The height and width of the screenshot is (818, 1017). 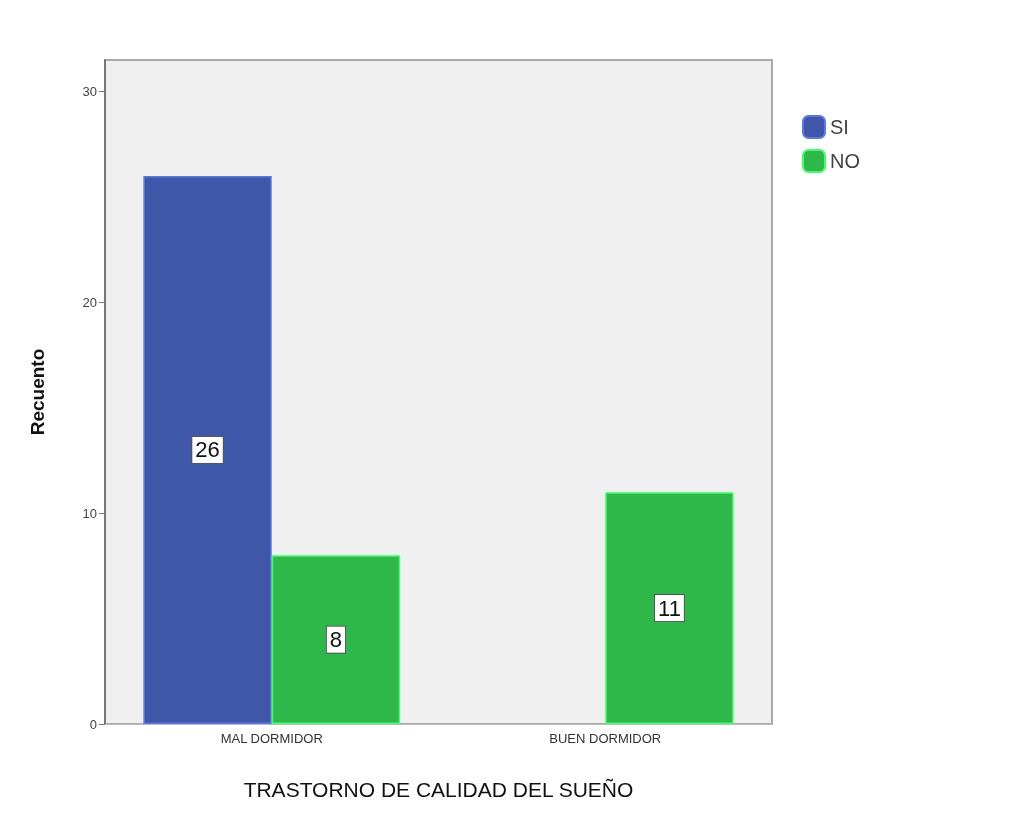 I want to click on legend-label: NO, so click(x=845, y=161).